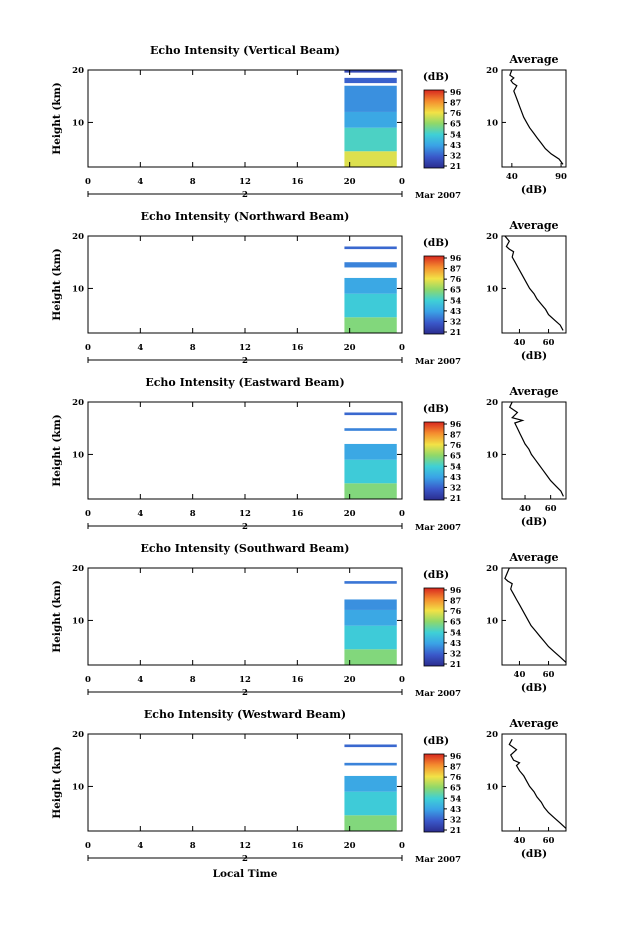  I want to click on profile-title: Average, so click(533, 225).